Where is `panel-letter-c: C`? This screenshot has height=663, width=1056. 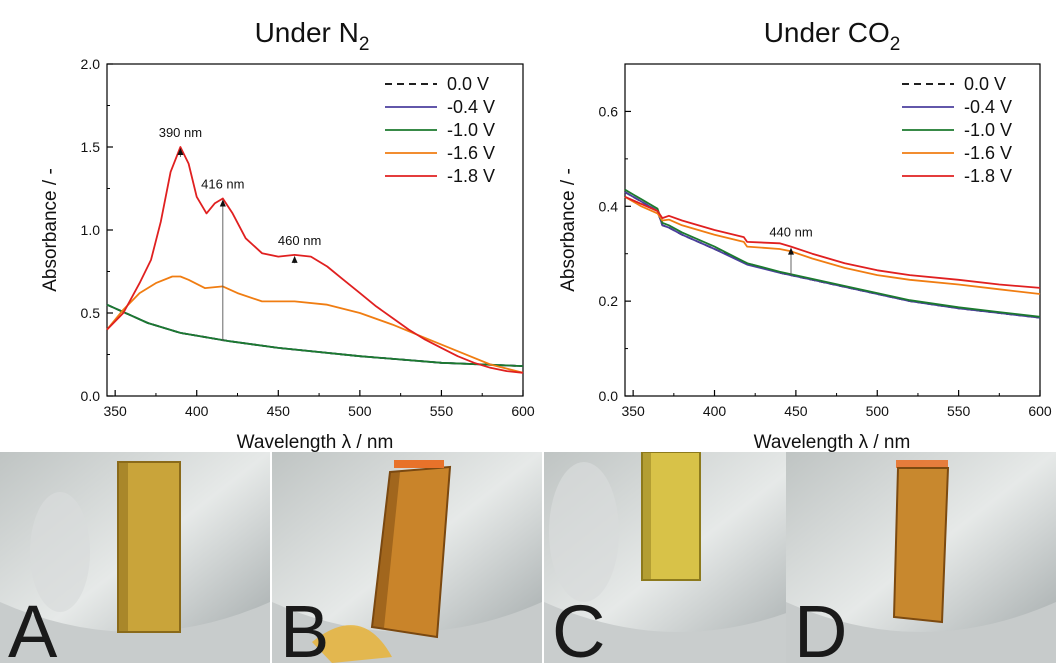 panel-letter-c: C is located at coordinates (579, 626).